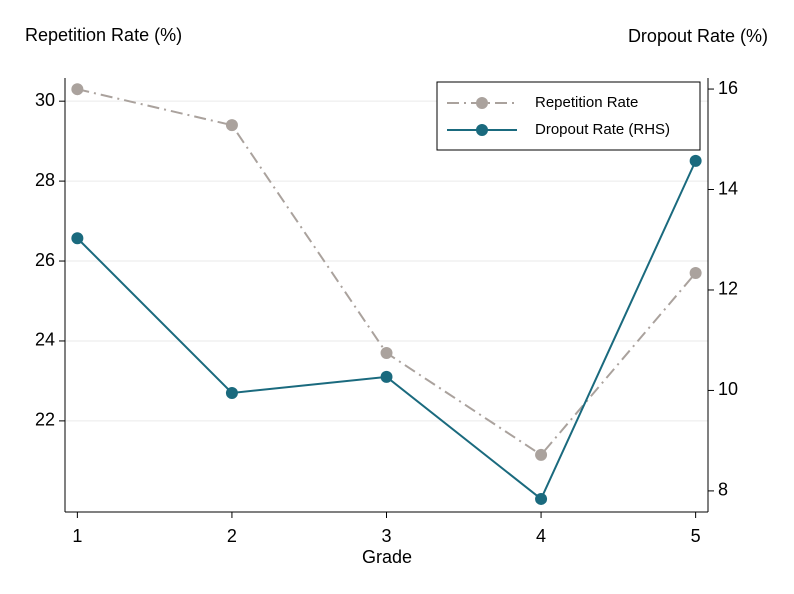 The image size is (794, 594). Describe the element at coordinates (45, 100) in the screenshot. I see `y-tick-label: 30` at that location.